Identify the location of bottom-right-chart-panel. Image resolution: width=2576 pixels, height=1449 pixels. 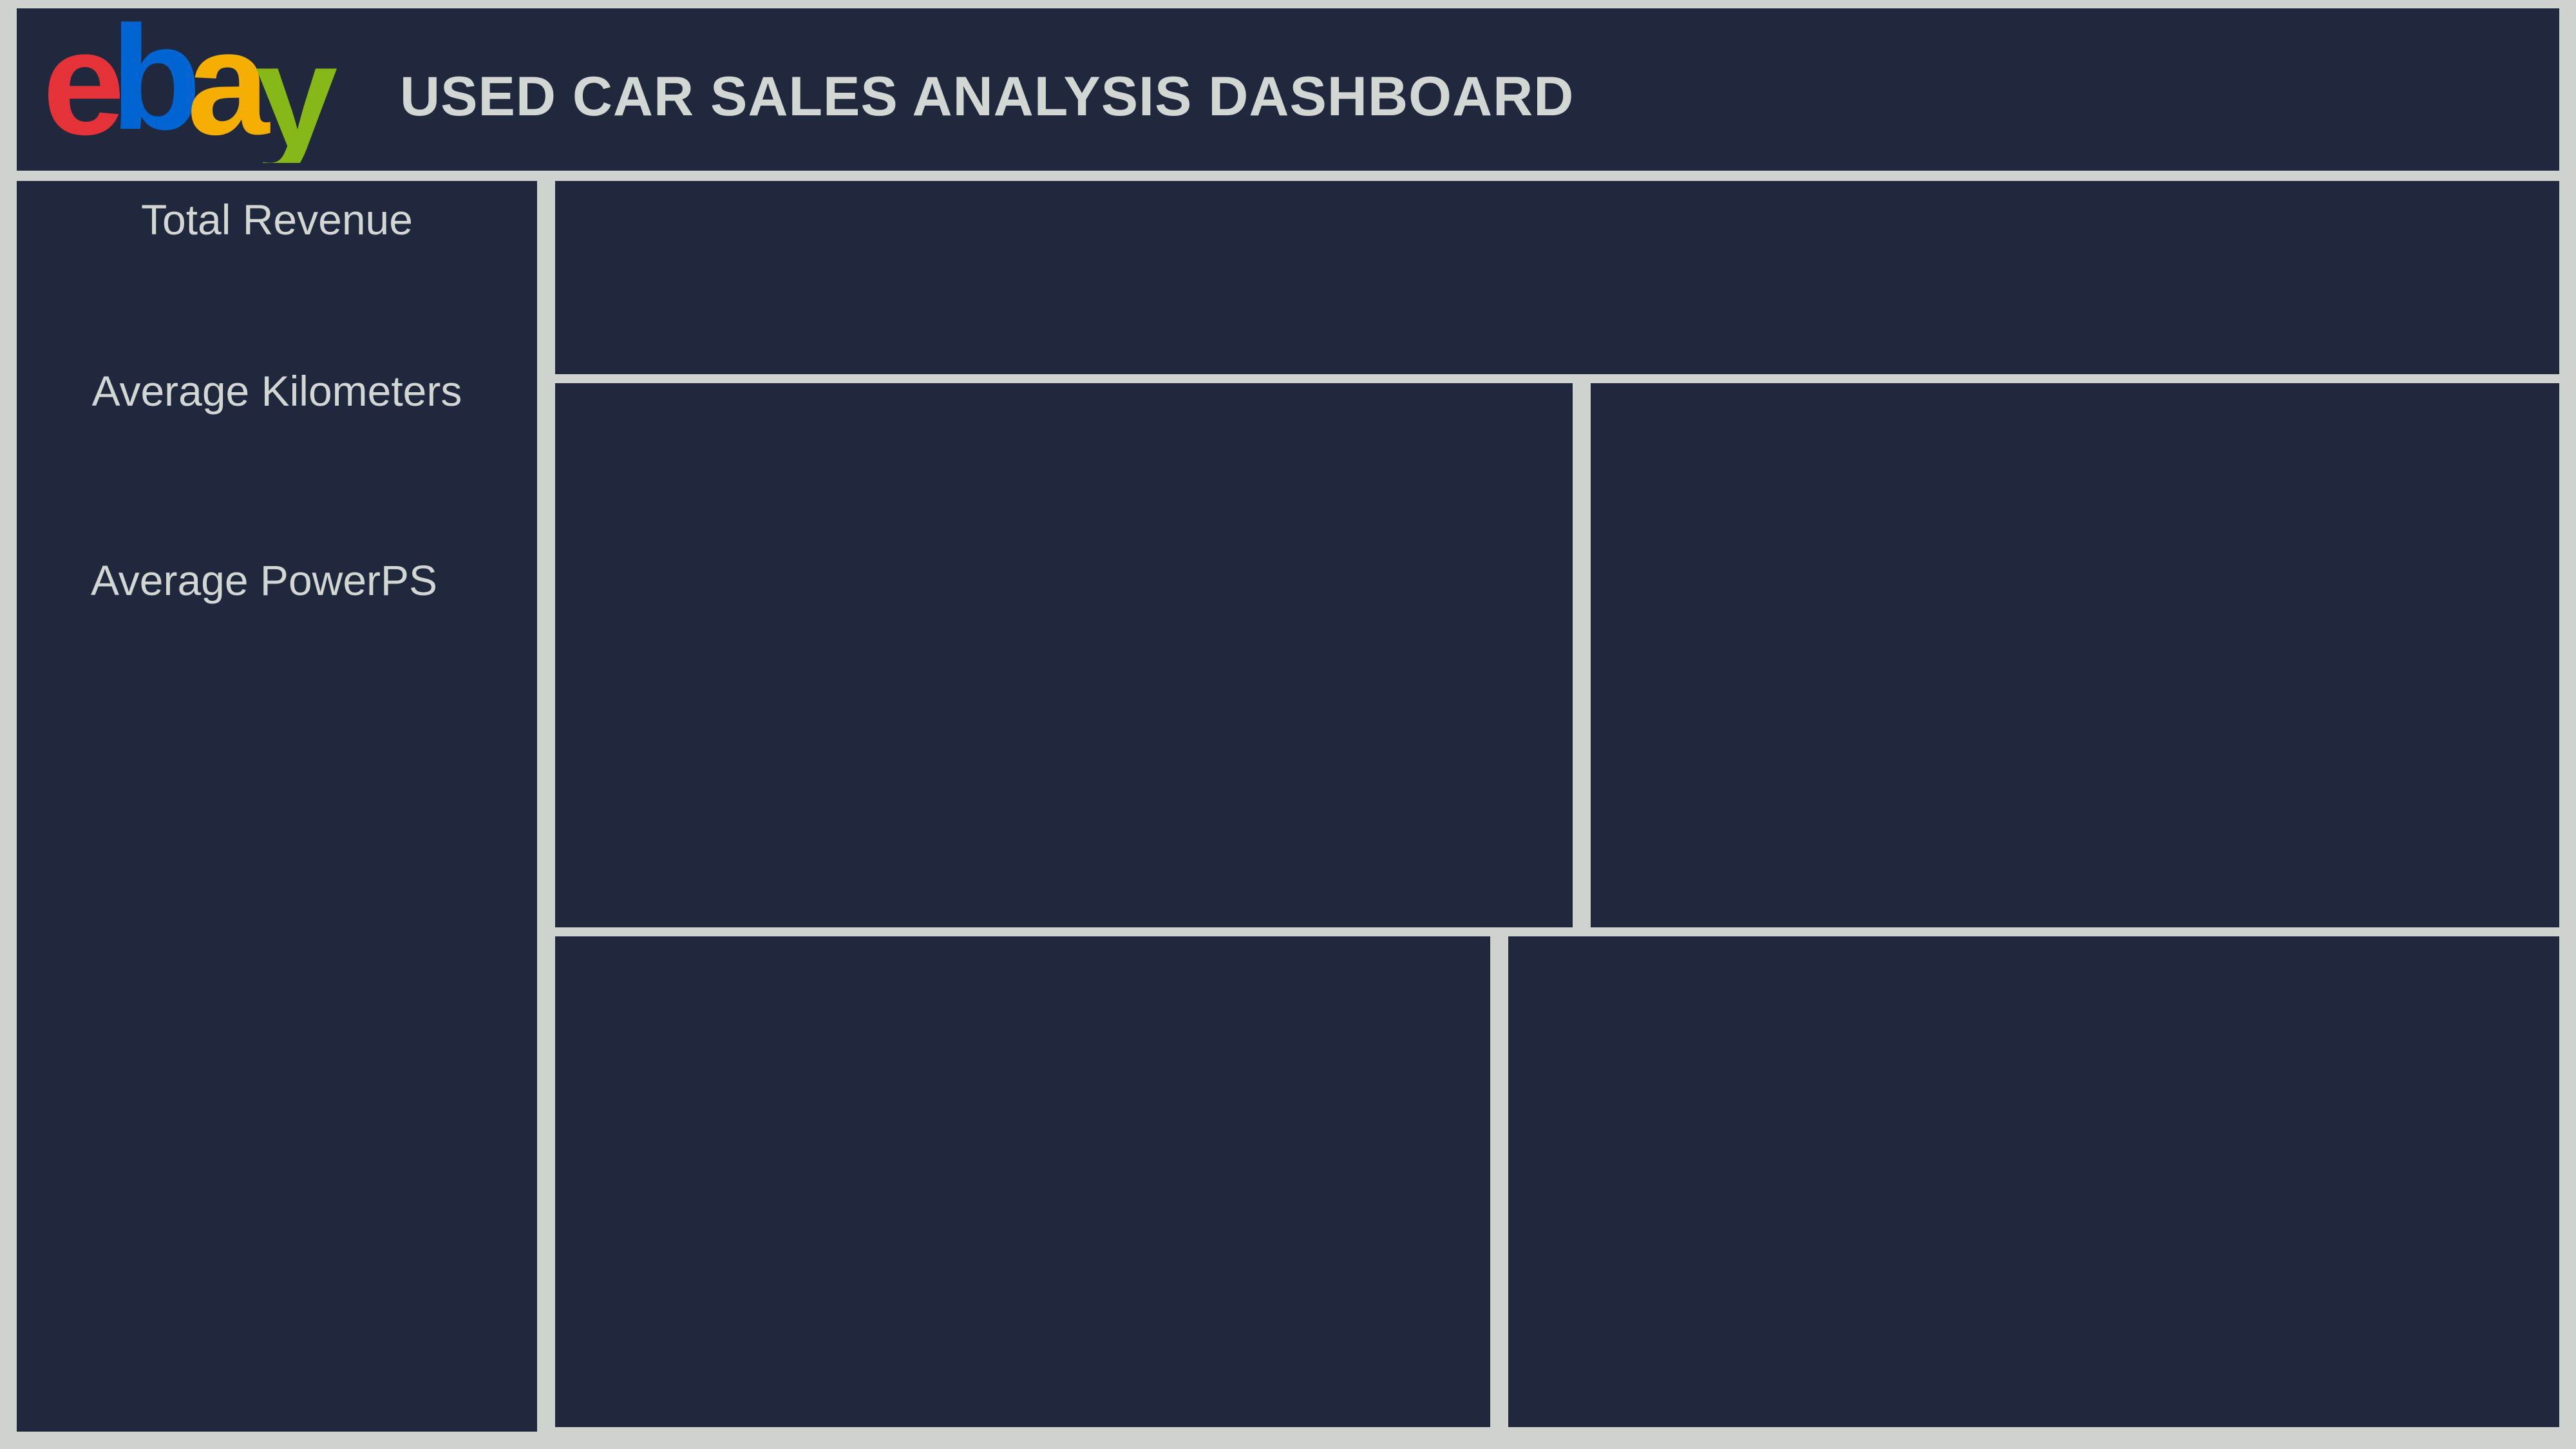
(2033, 1181).